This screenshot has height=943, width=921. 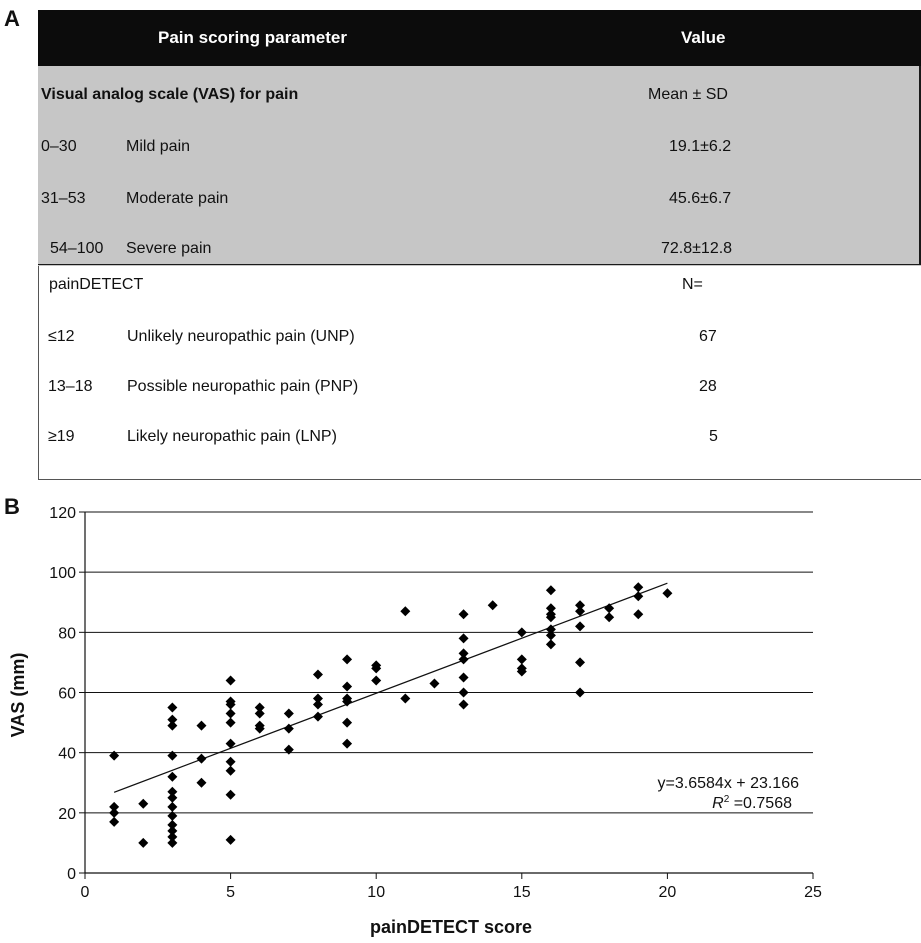 What do you see at coordinates (61, 336) in the screenshot?
I see `paindetect-range-unp: ≤12` at bounding box center [61, 336].